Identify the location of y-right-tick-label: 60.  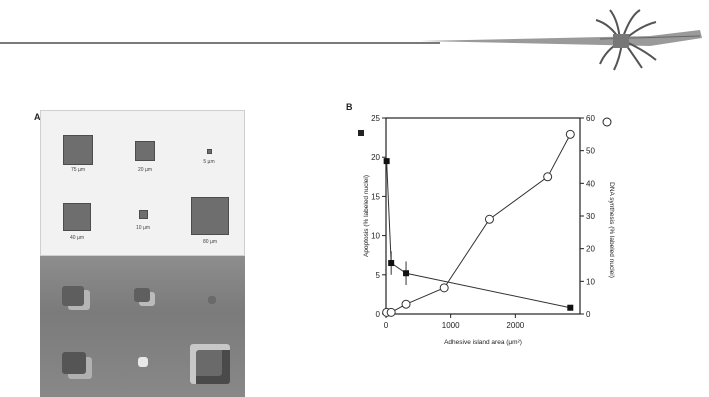
(590, 118).